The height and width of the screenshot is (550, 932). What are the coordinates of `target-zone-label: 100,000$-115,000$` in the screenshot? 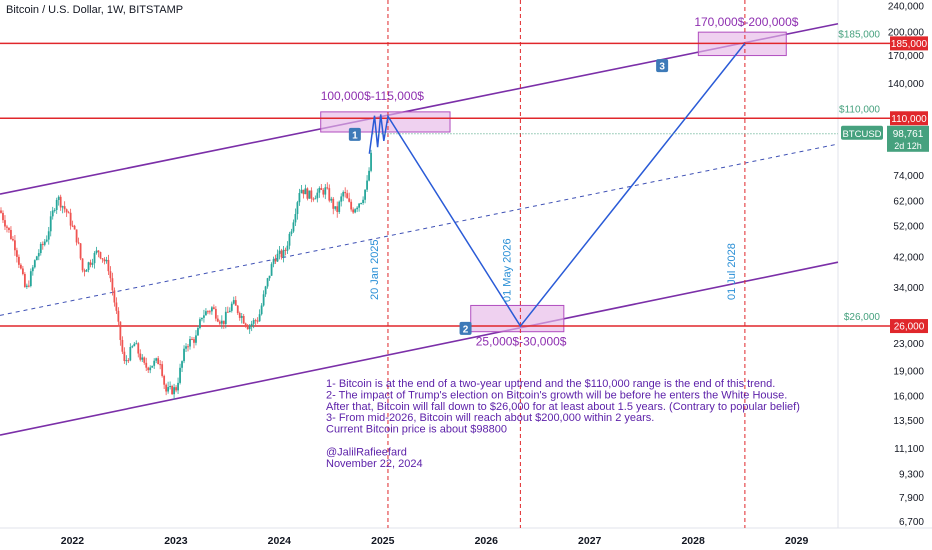 It's located at (373, 96).